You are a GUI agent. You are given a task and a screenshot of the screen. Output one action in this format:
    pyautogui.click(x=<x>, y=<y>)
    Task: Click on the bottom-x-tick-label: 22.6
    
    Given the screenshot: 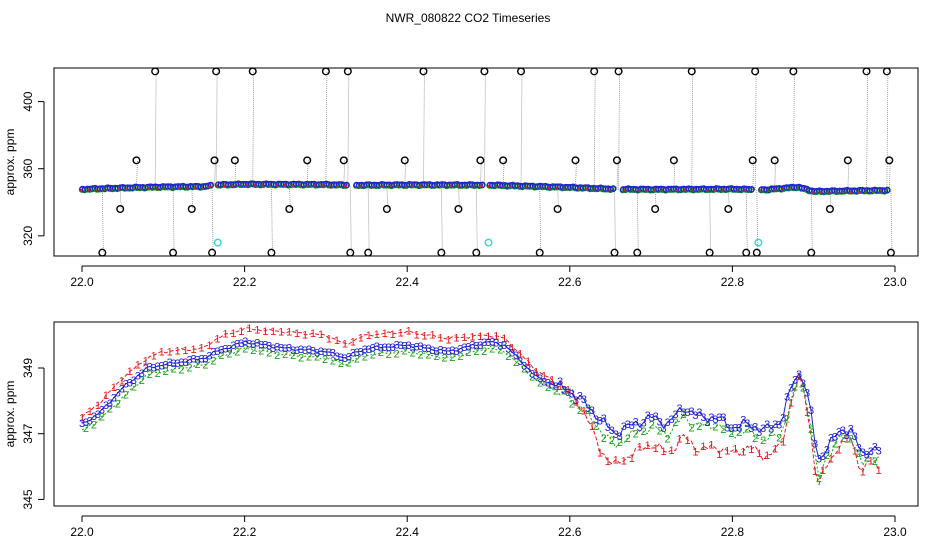 What is the action you would take?
    pyautogui.click(x=570, y=532)
    